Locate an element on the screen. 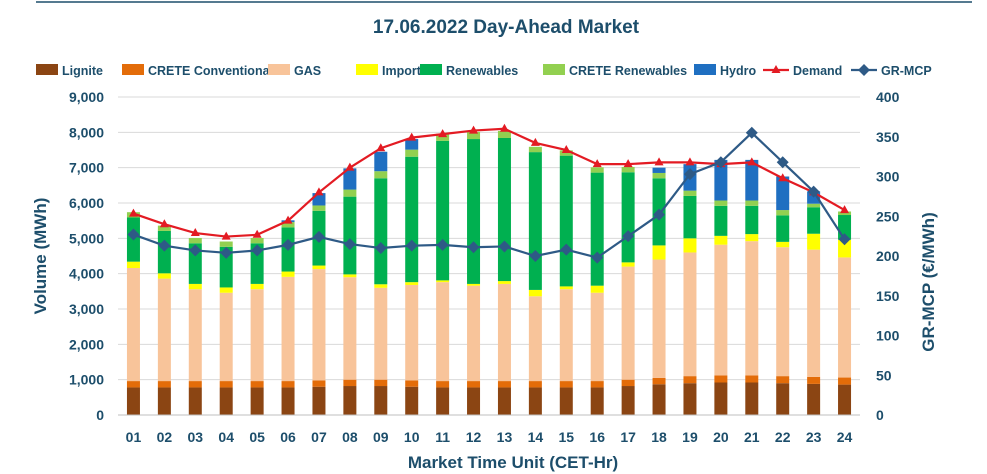  legend-label-imports: Imports is located at coordinates (405, 71).